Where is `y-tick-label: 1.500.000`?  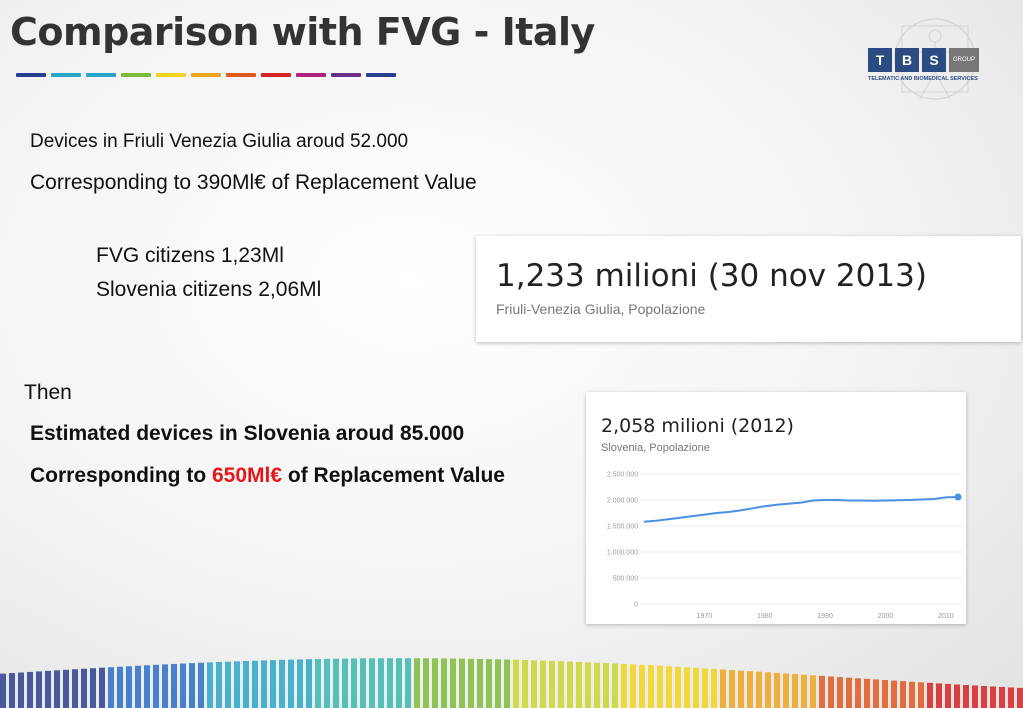 y-tick-label: 1.500.000 is located at coordinates (622, 527).